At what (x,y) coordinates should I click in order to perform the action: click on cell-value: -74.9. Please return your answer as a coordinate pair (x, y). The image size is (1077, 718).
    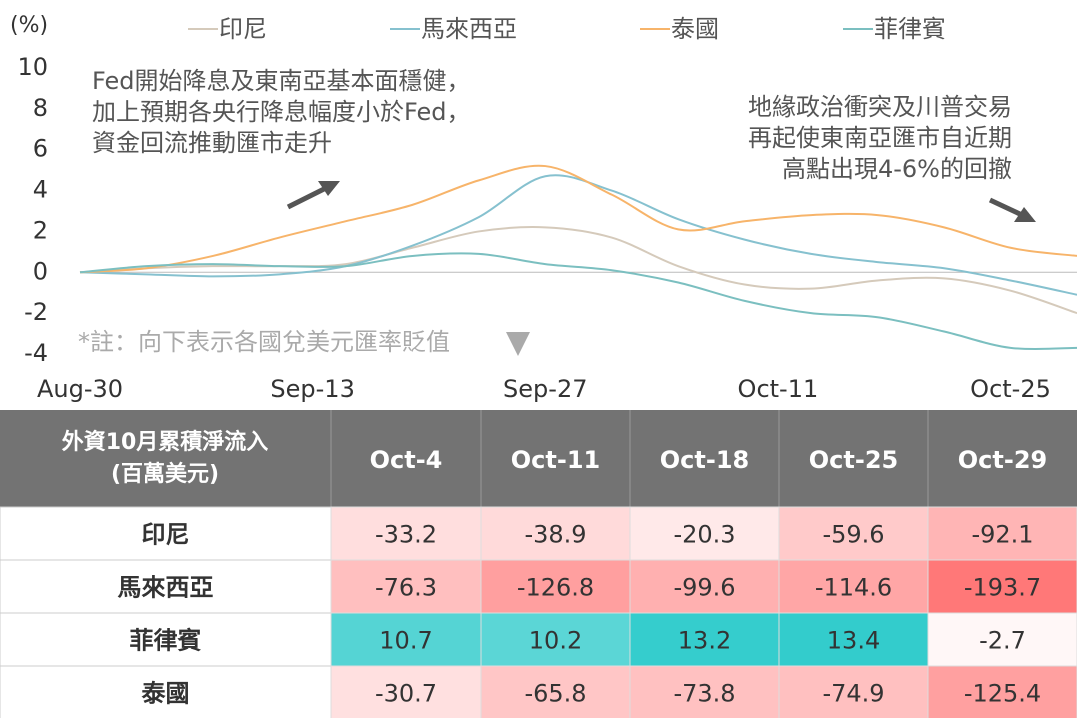
    Looking at the image, I should click on (853, 694).